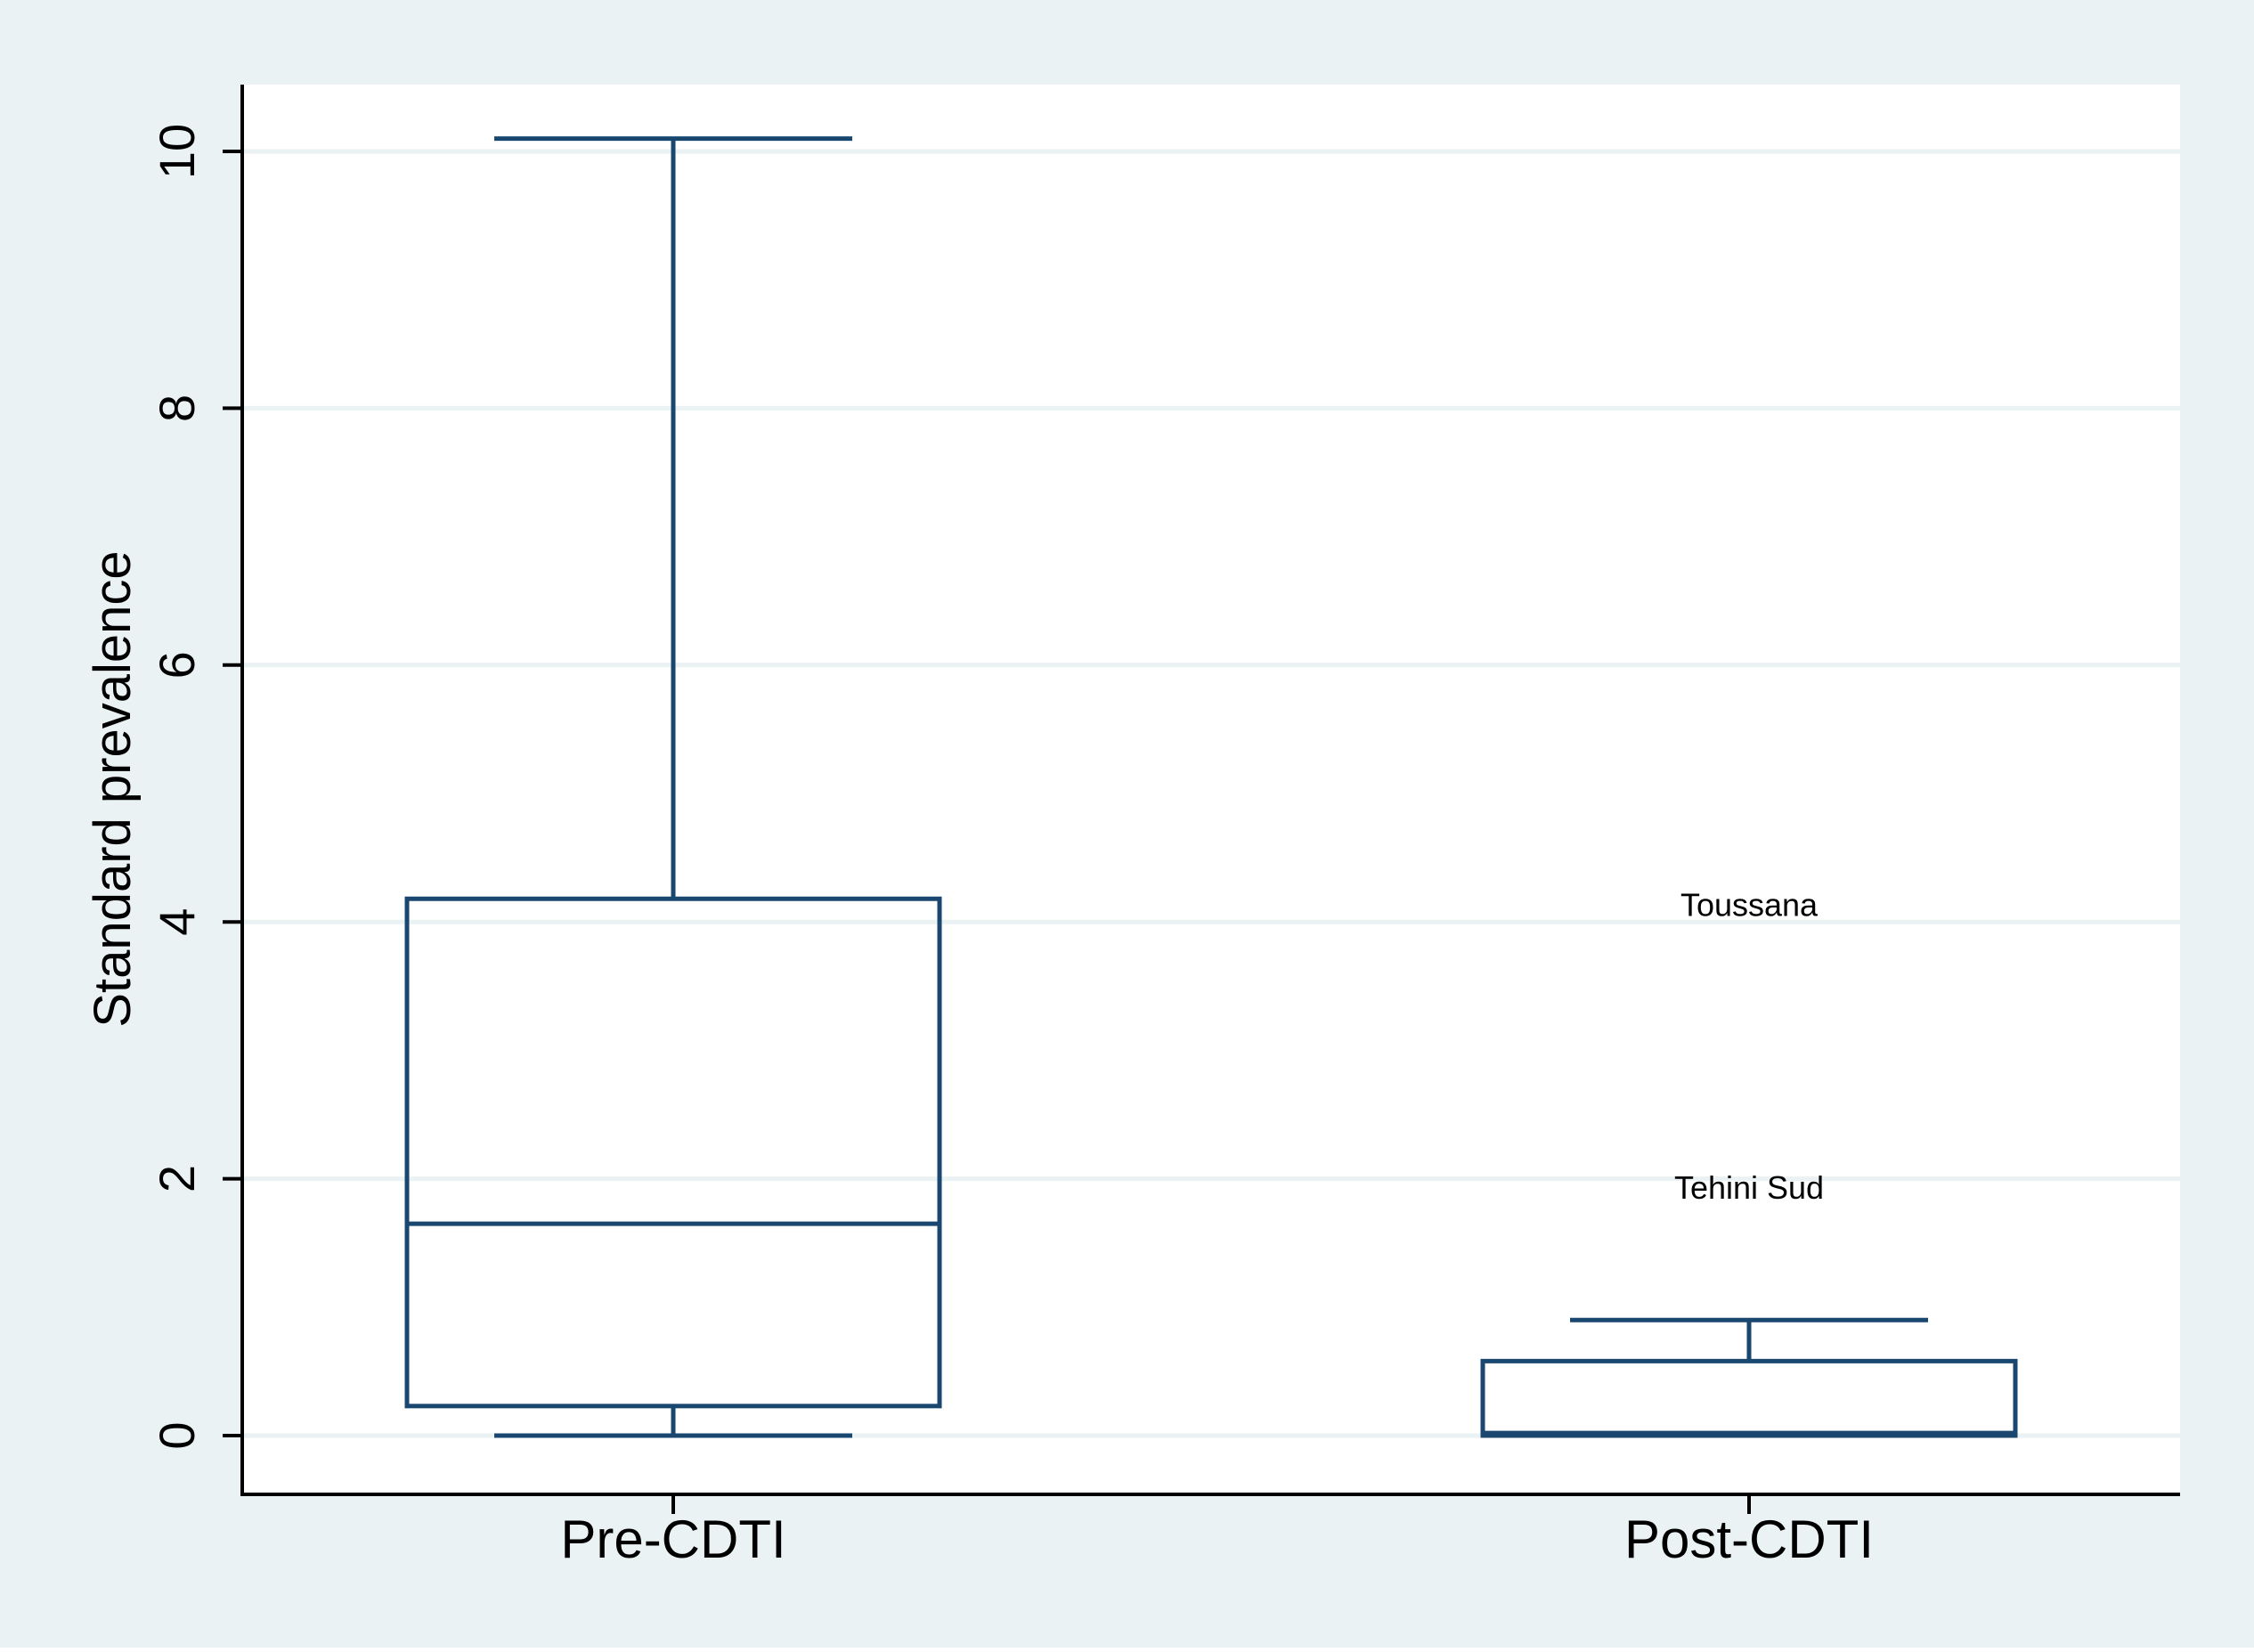 Image resolution: width=2254 pixels, height=1652 pixels. Describe the element at coordinates (195, 787) in the screenshot. I see `y-axis-ticks: 0 2 4 6 8 10` at that location.